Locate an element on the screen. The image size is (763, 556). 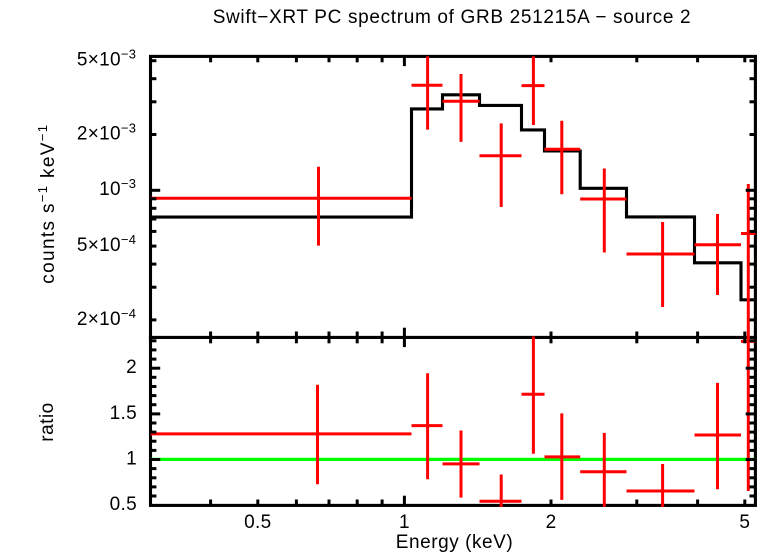
svg-text: 5×10⁻⁴ is located at coordinates (106, 244).